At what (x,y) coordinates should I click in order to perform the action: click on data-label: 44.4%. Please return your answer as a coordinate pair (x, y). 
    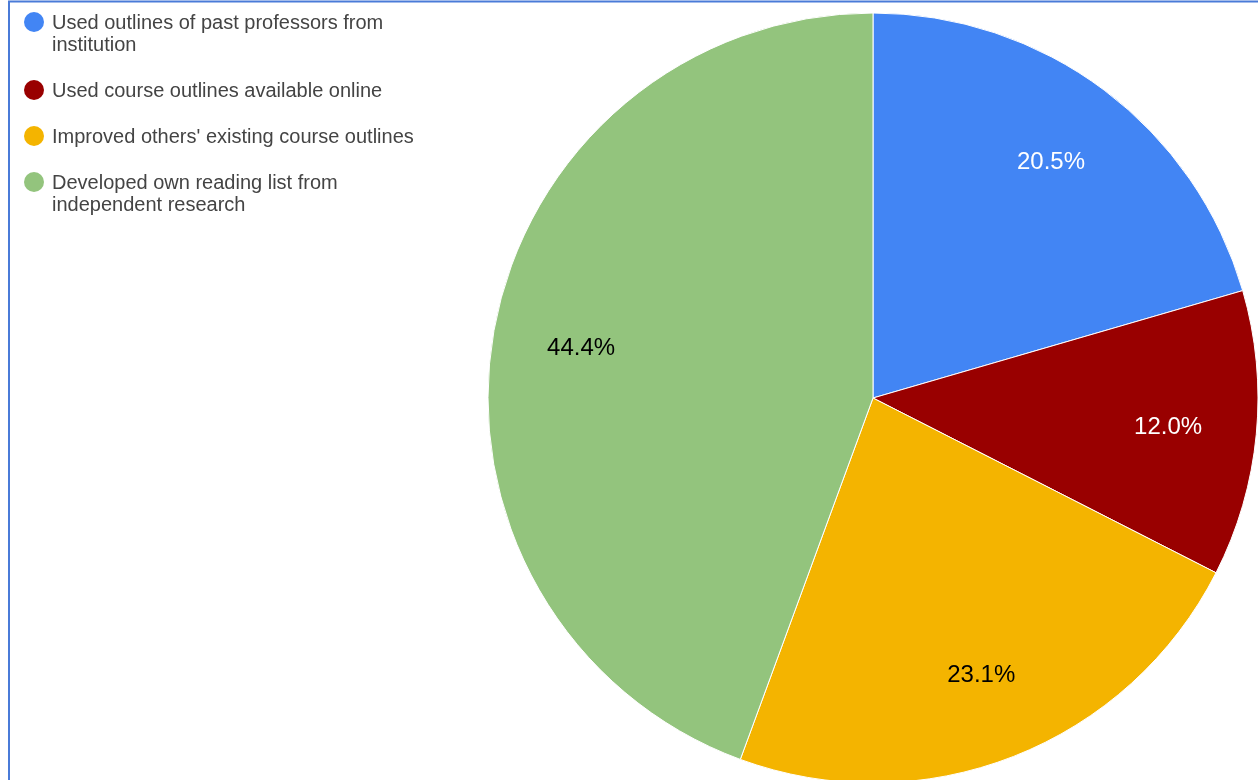
    Looking at the image, I should click on (581, 346).